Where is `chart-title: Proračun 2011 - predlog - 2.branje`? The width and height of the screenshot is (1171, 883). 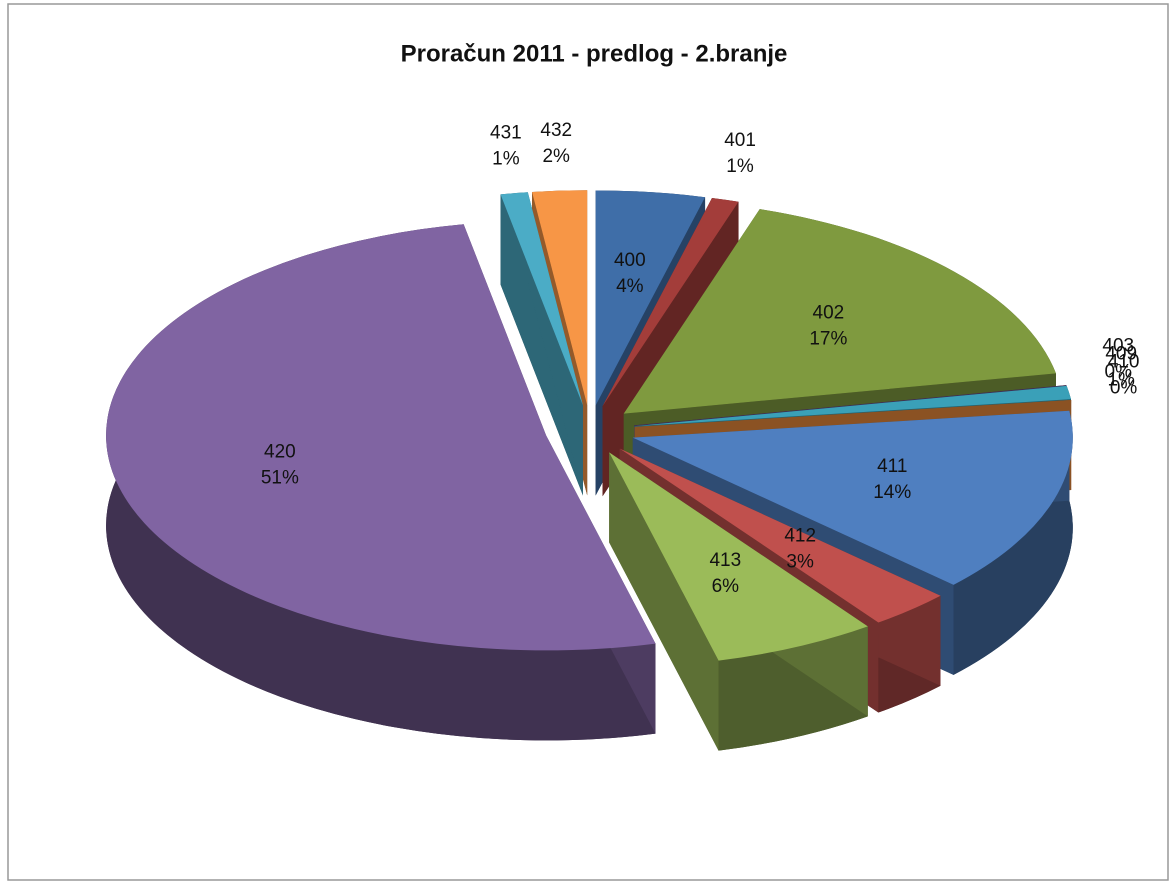 chart-title: Proračun 2011 - predlog - 2.branje is located at coordinates (594, 53).